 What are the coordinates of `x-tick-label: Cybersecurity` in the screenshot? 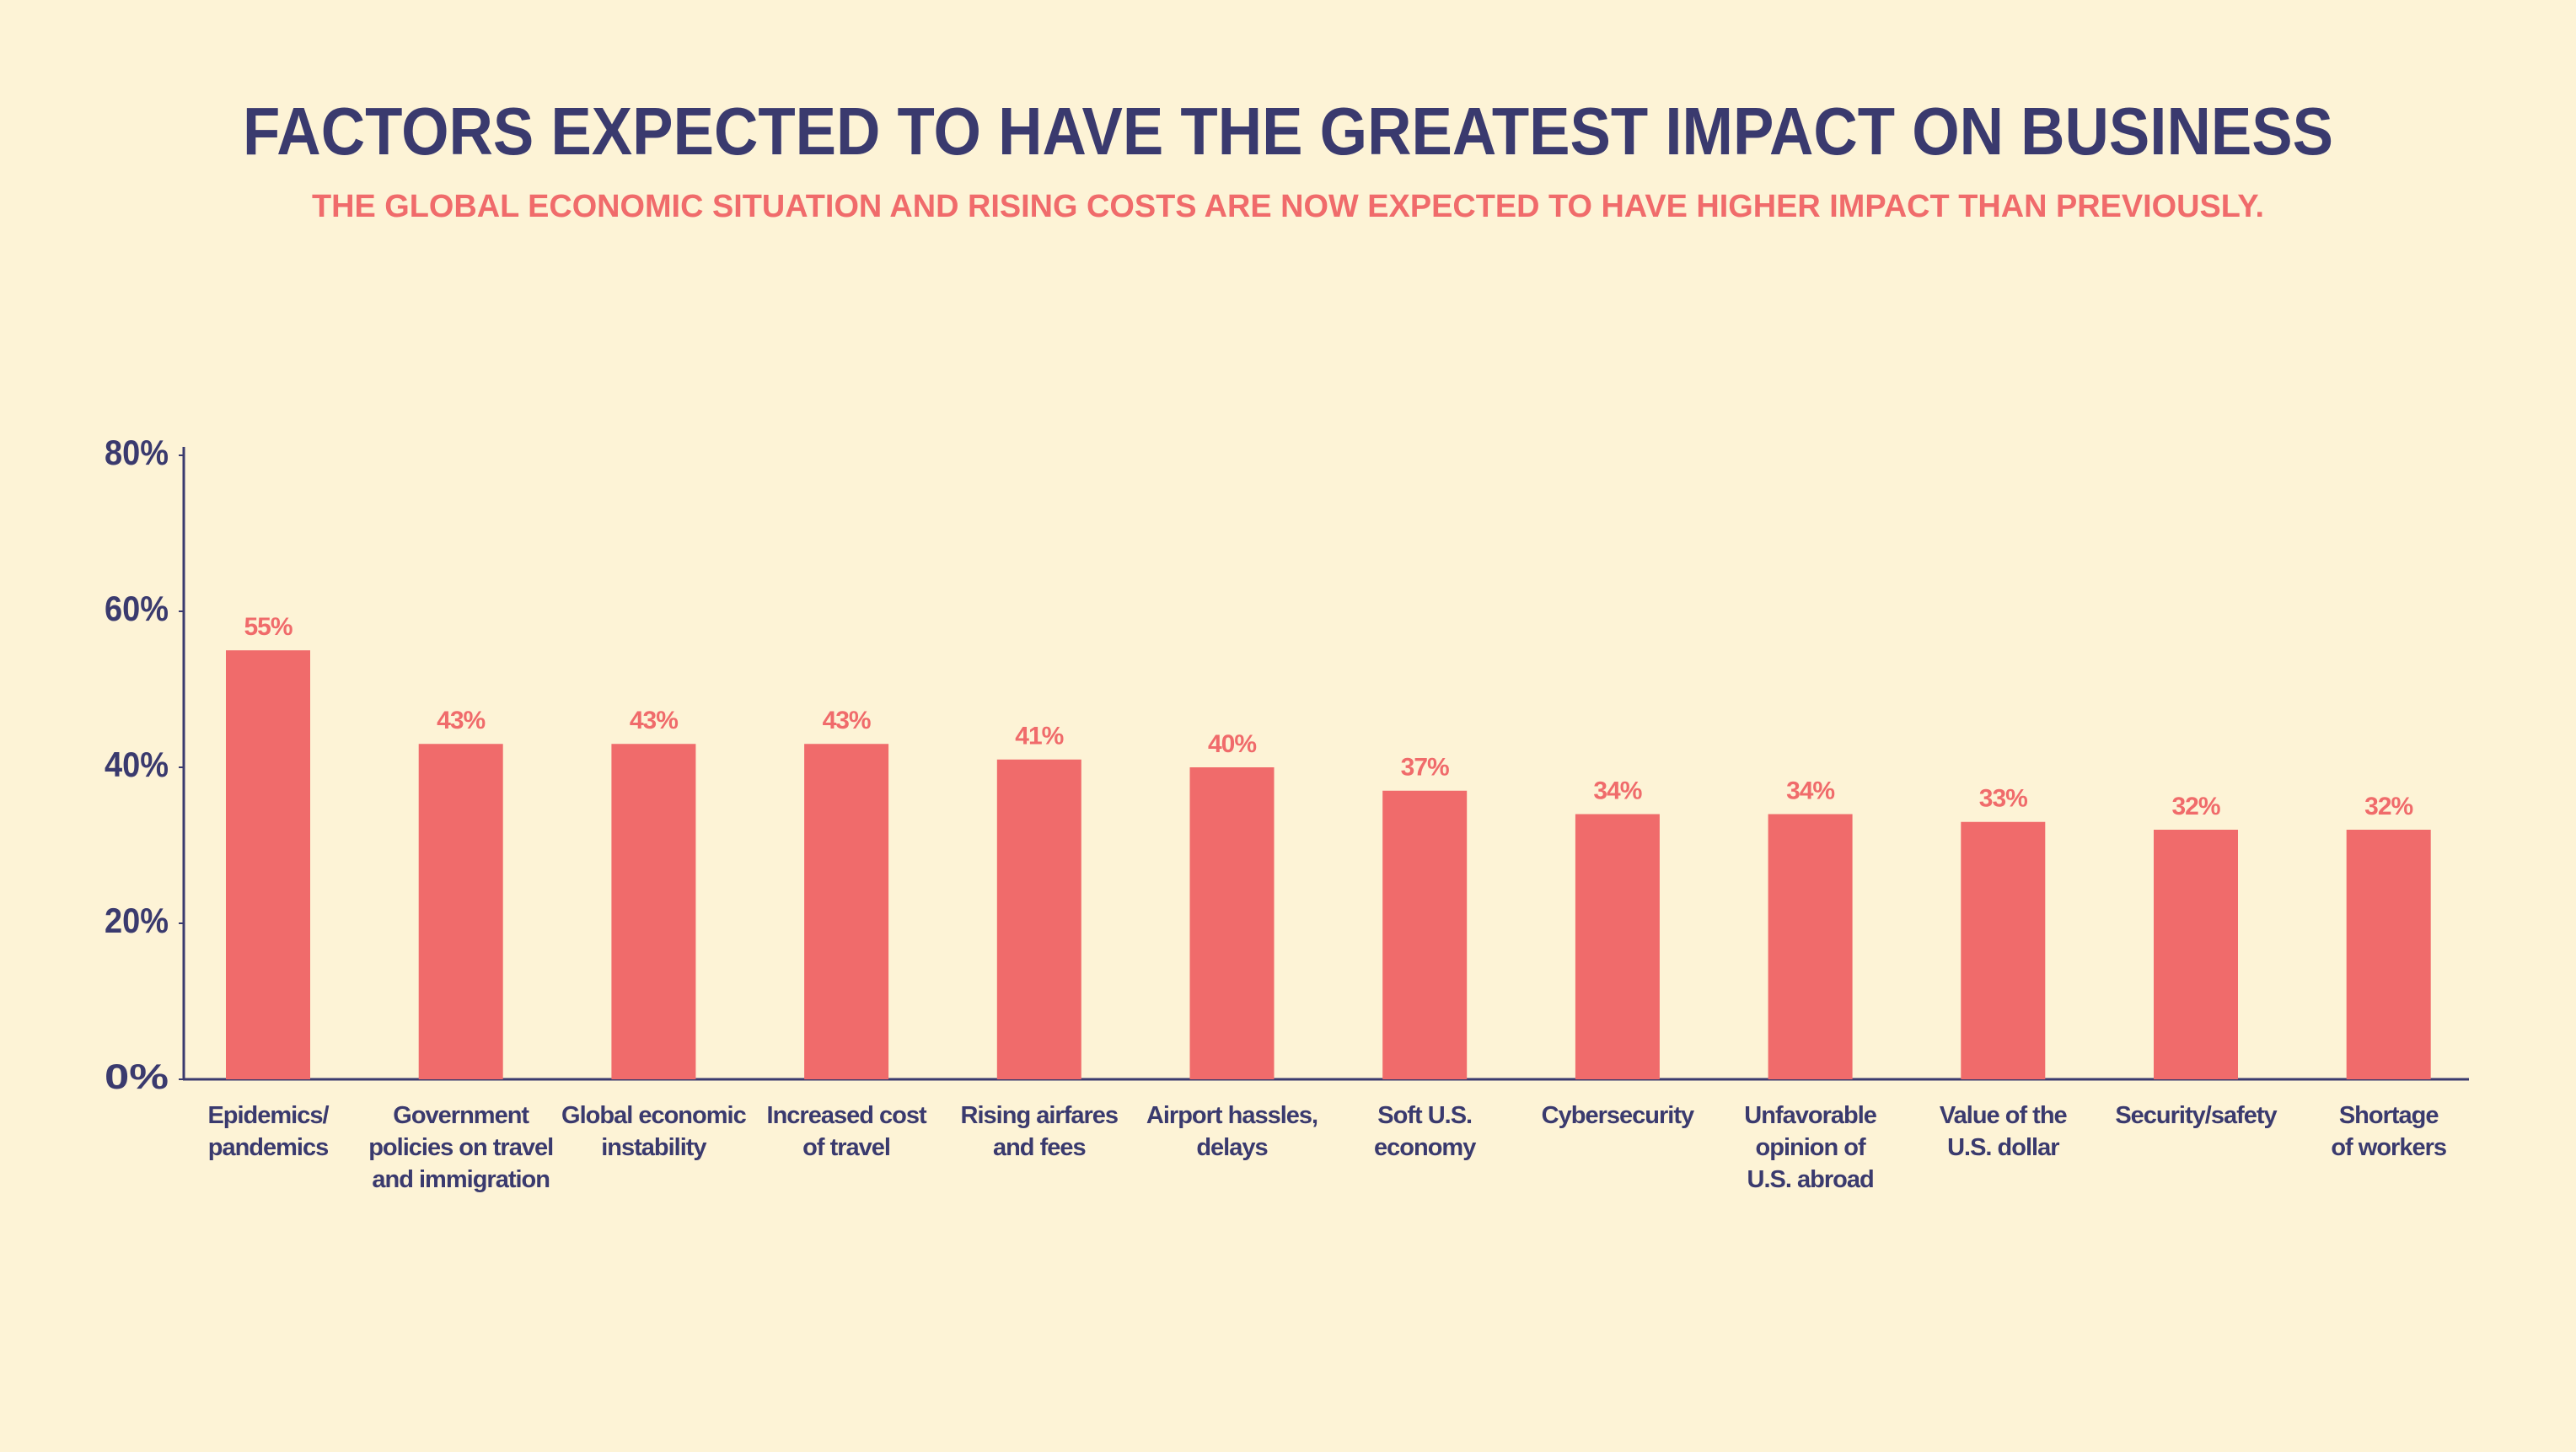 It's located at (1617, 1115).